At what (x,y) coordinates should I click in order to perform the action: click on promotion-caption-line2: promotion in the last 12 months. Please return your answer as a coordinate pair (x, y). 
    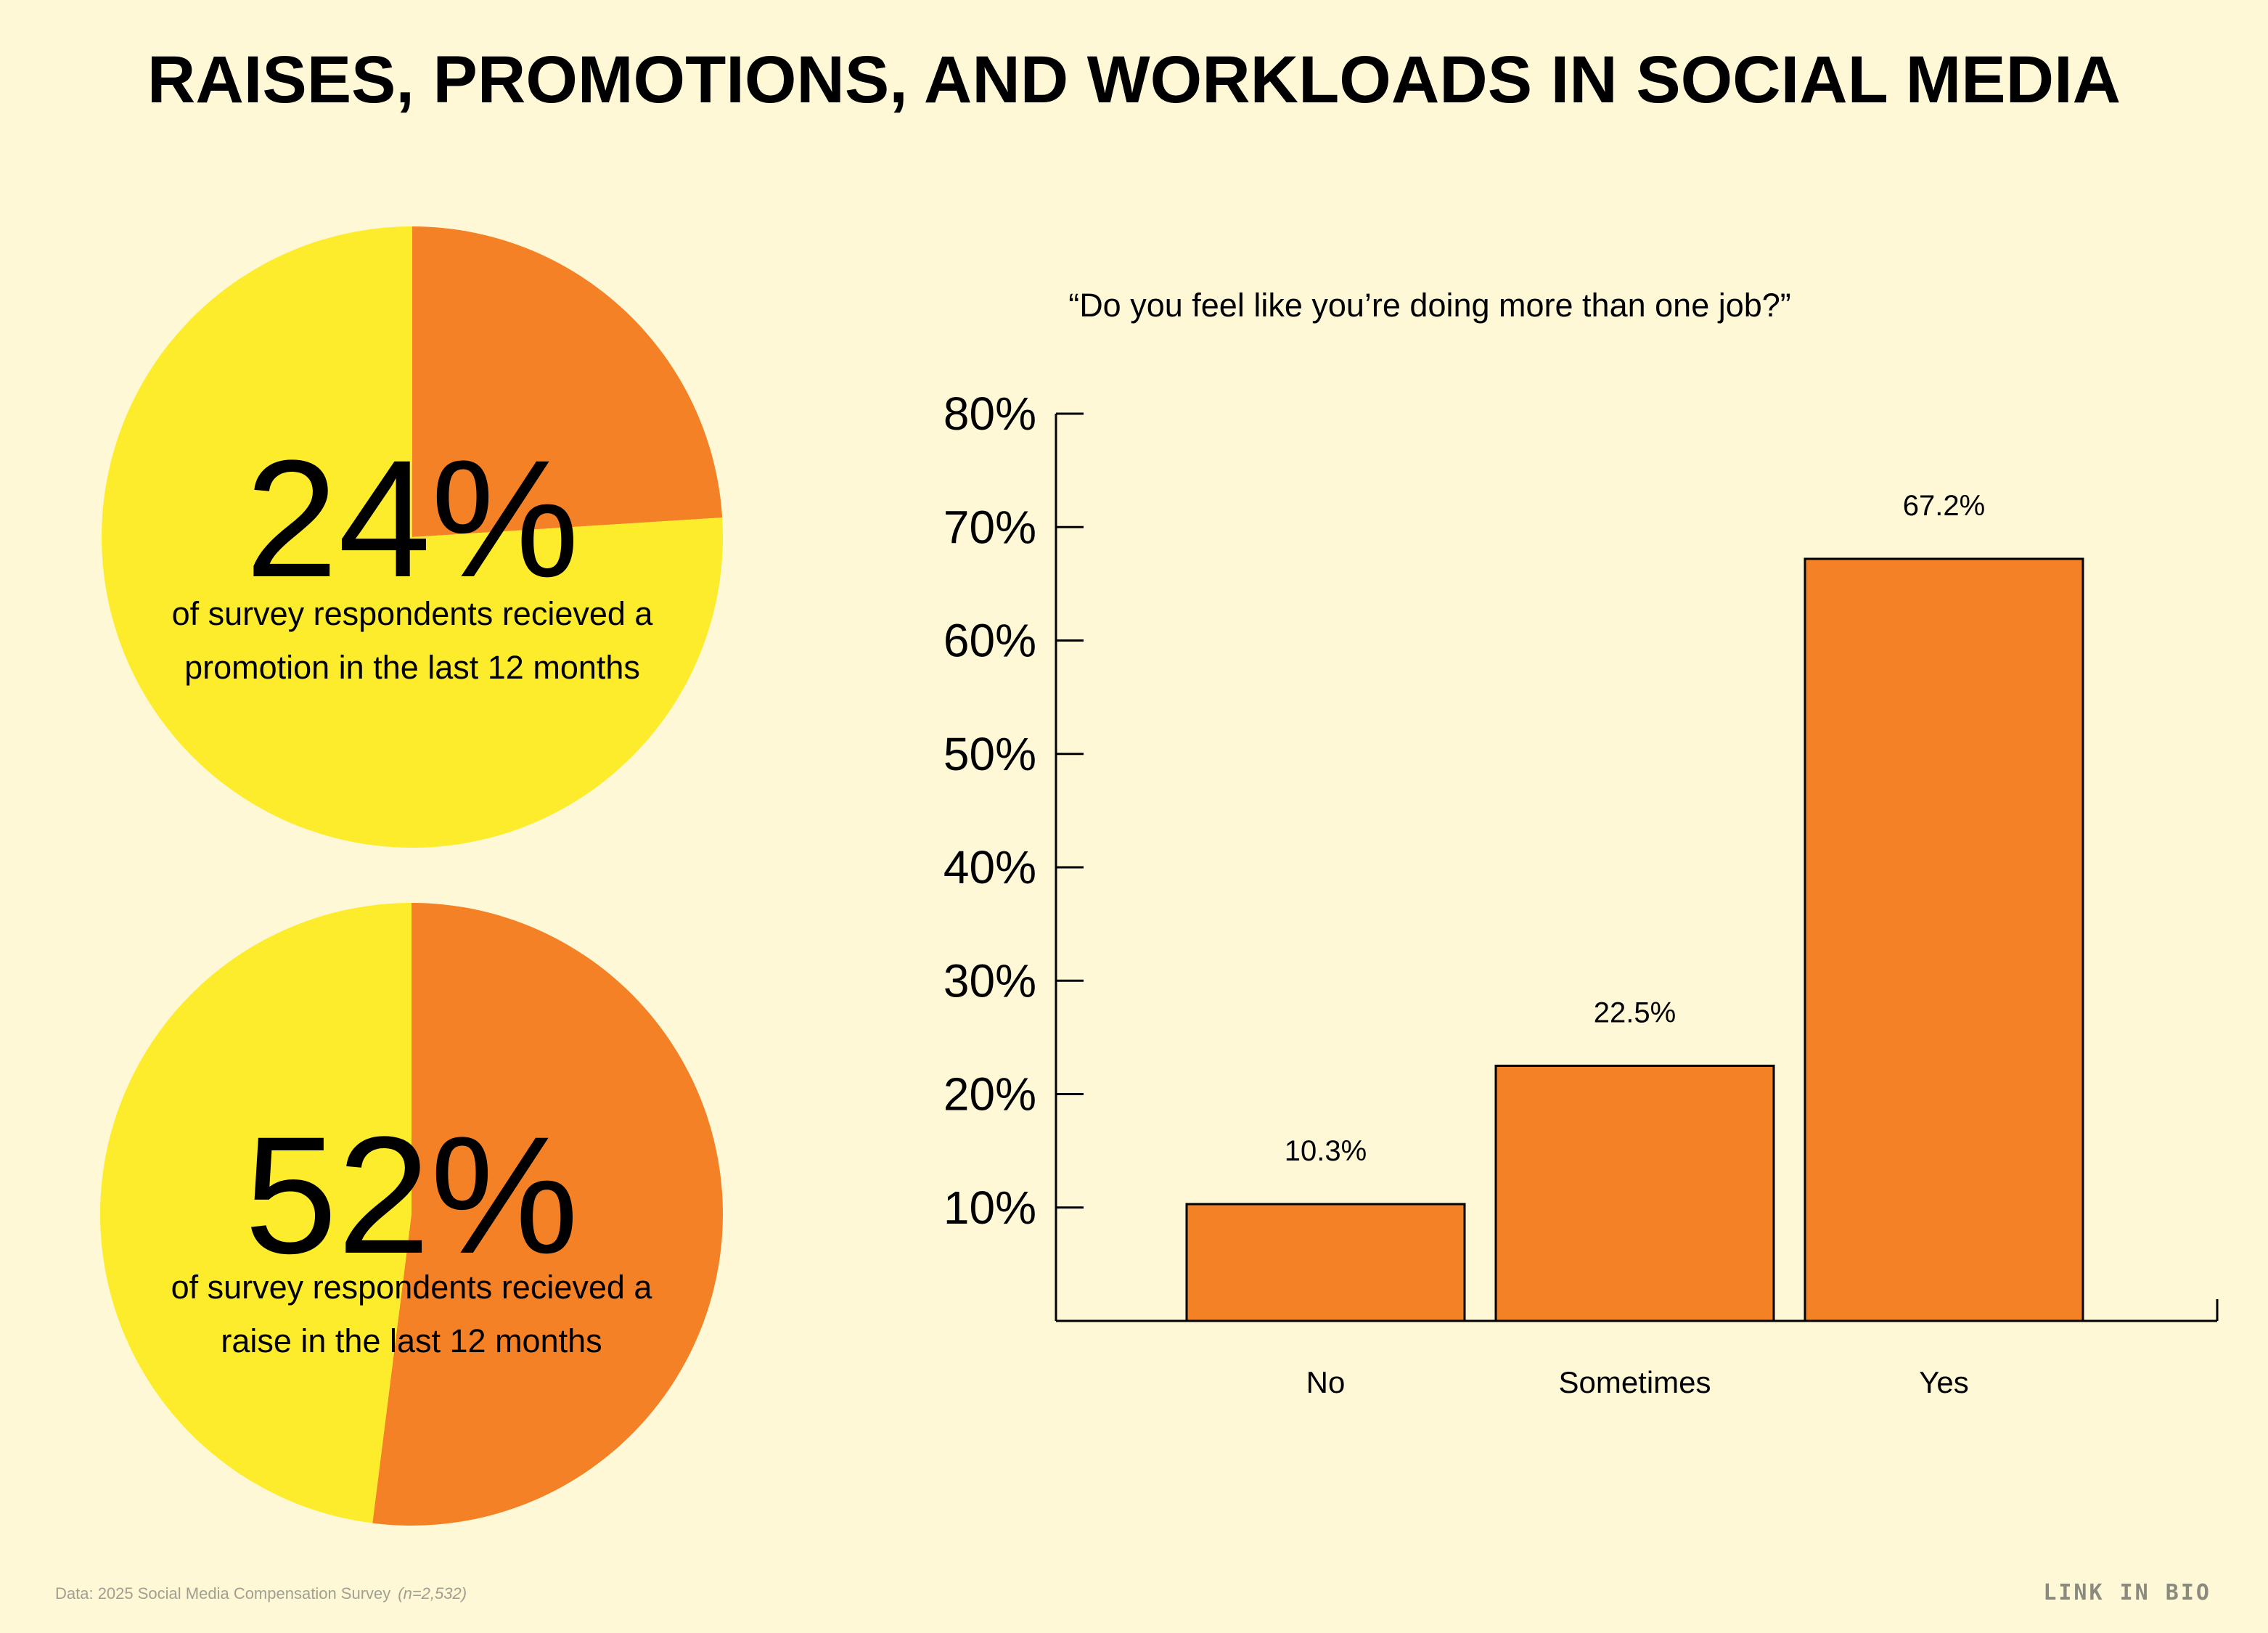
    Looking at the image, I should click on (412, 667).